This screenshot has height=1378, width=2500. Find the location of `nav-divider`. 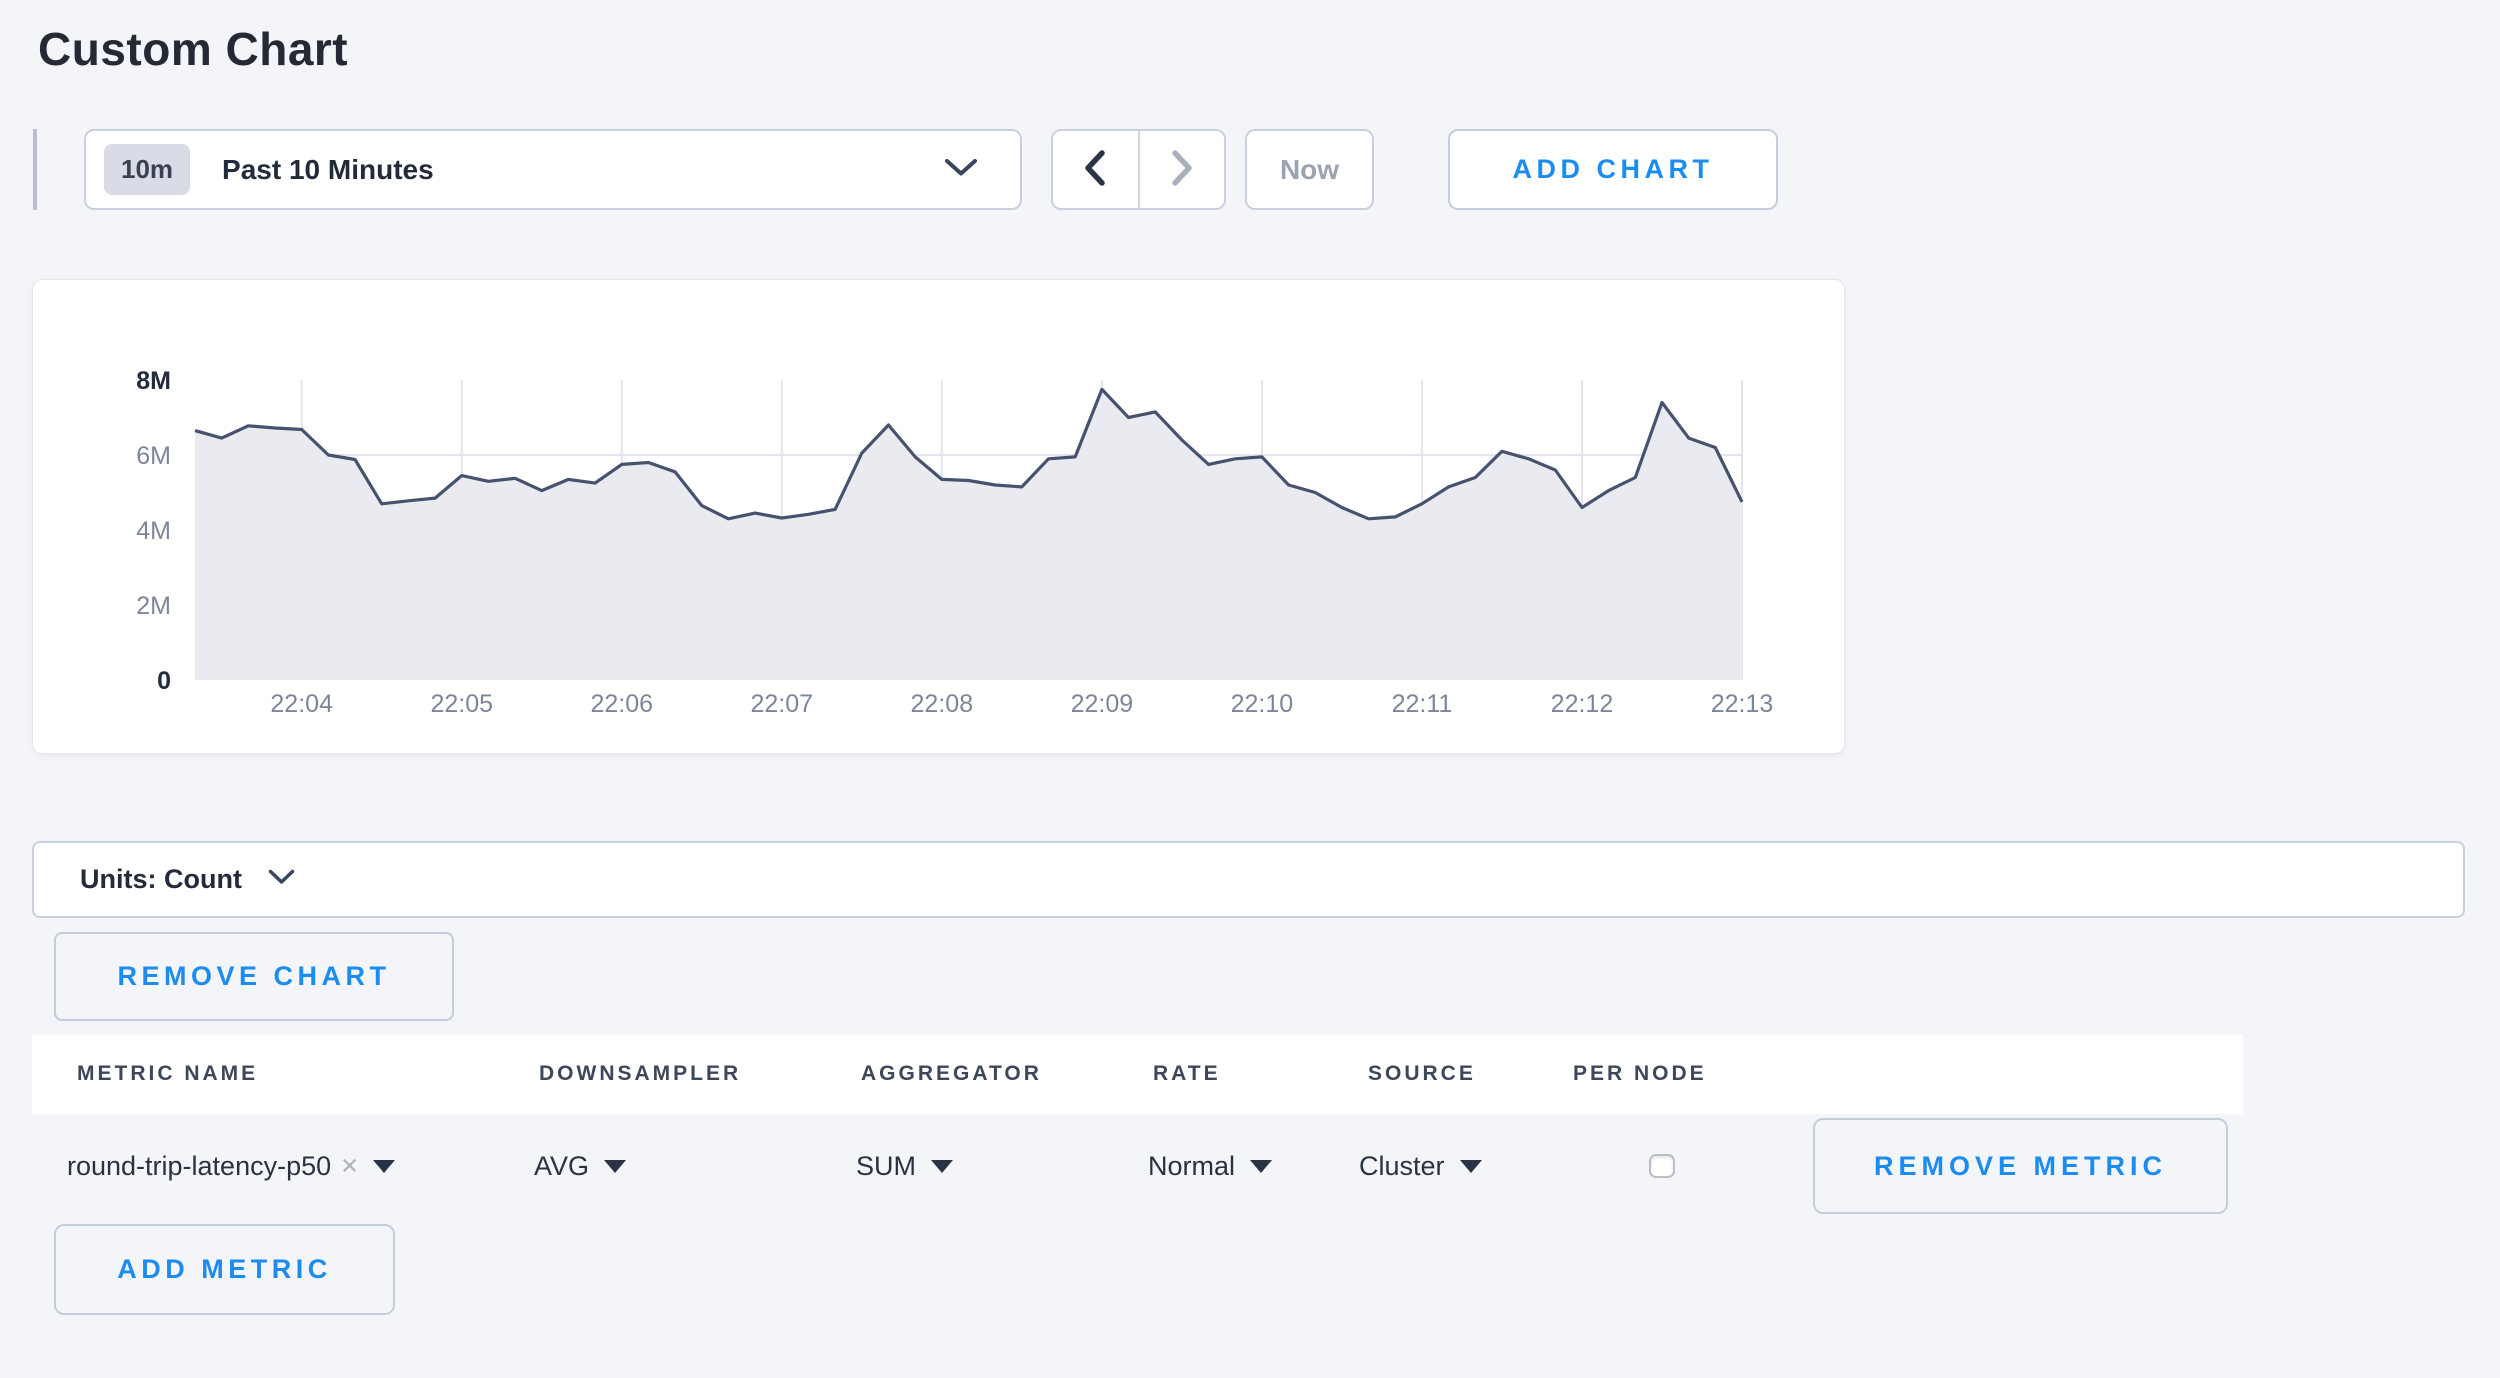

nav-divider is located at coordinates (1138, 169).